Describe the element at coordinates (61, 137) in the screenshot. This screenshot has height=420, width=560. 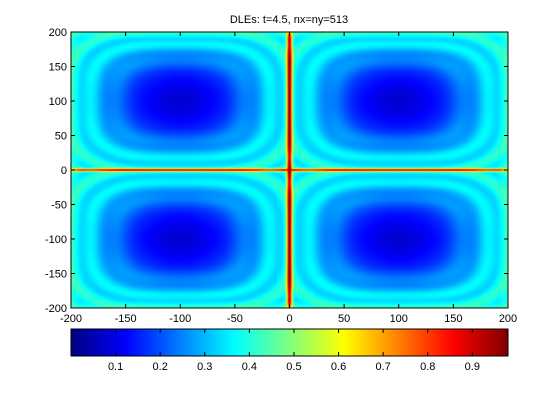
I see `y-tick-label: 50` at that location.